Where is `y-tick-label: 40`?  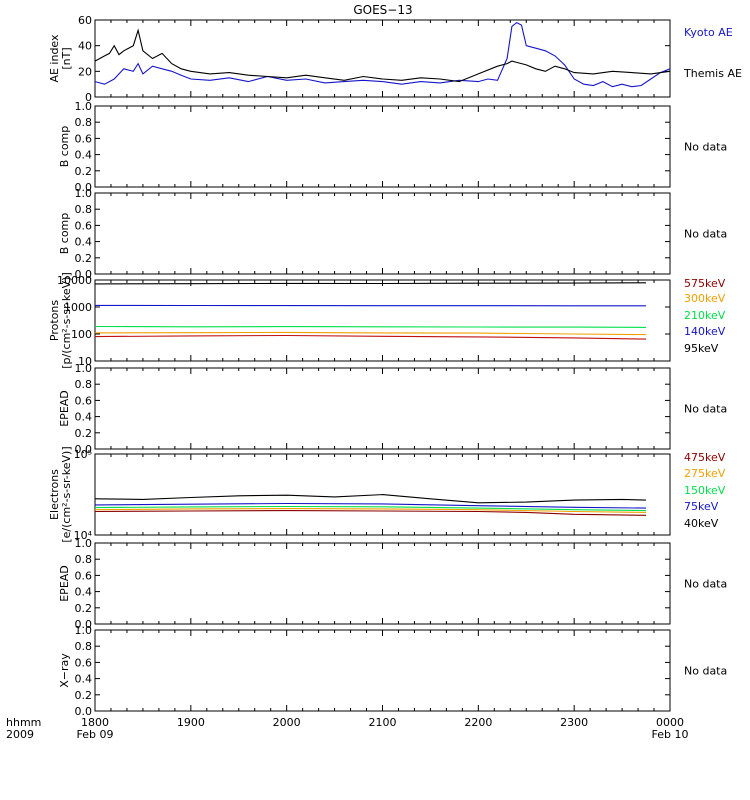
y-tick-label: 40 is located at coordinates (85, 46).